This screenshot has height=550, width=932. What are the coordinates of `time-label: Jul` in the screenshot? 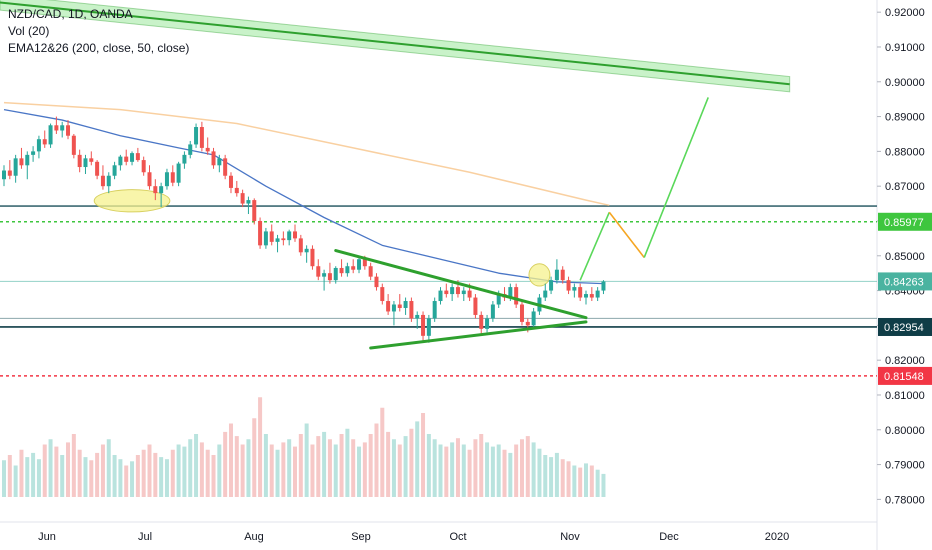 It's located at (145, 537).